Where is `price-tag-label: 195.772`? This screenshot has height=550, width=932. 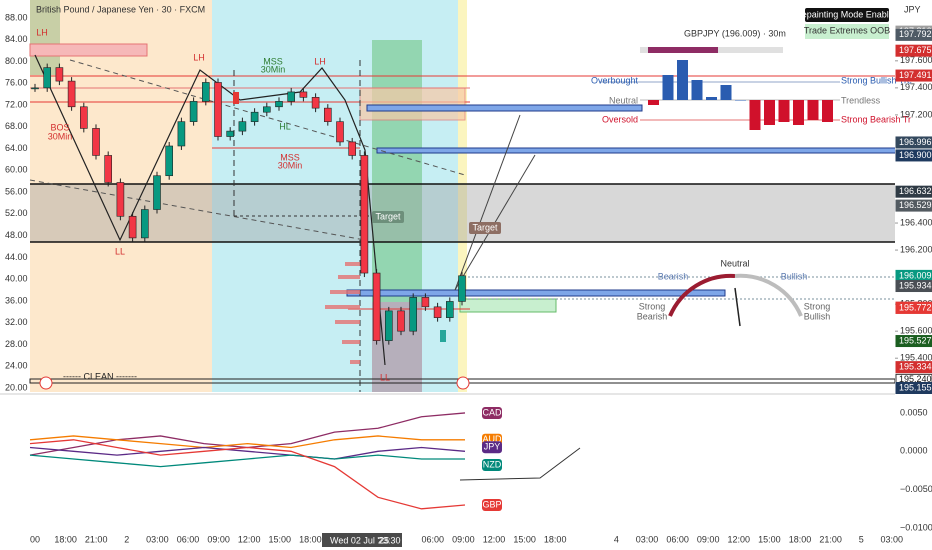 price-tag-label: 195.772 is located at coordinates (915, 307).